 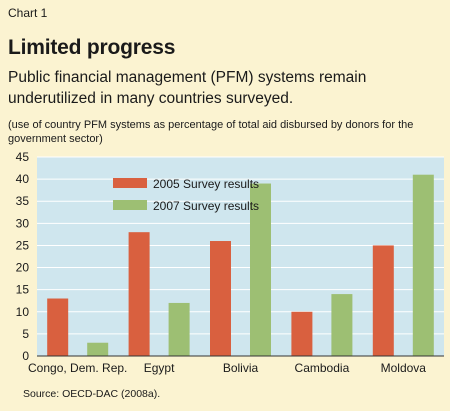 What do you see at coordinates (23, 312) in the screenshot?
I see `y-tick-label: 10` at bounding box center [23, 312].